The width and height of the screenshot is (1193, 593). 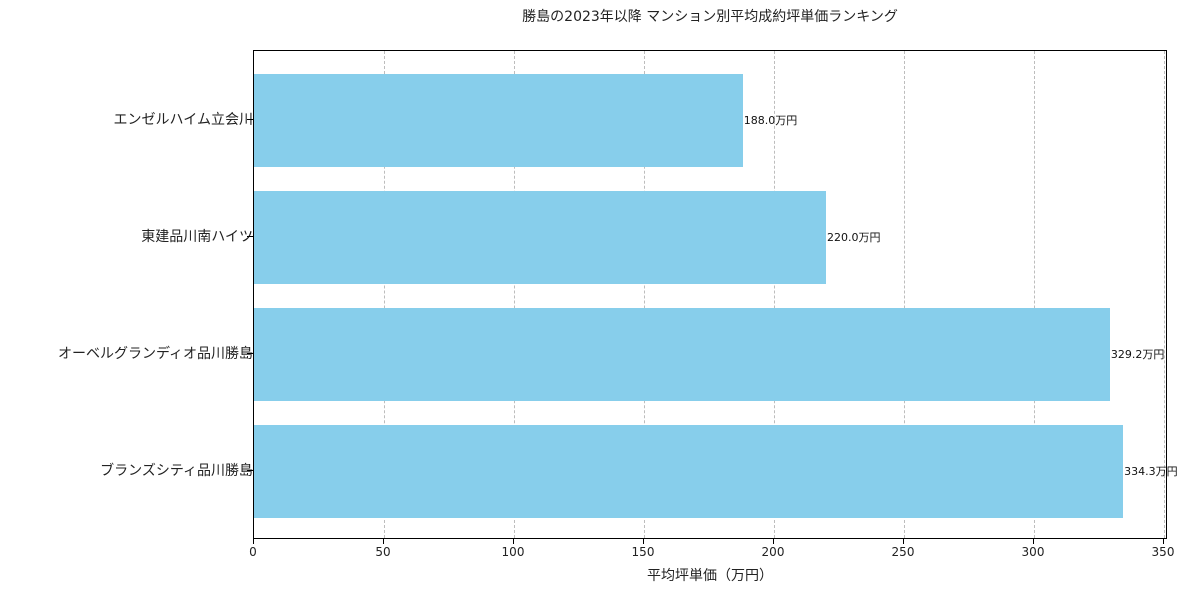 I want to click on bar-value-label: 334.3万円, so click(x=1151, y=471).